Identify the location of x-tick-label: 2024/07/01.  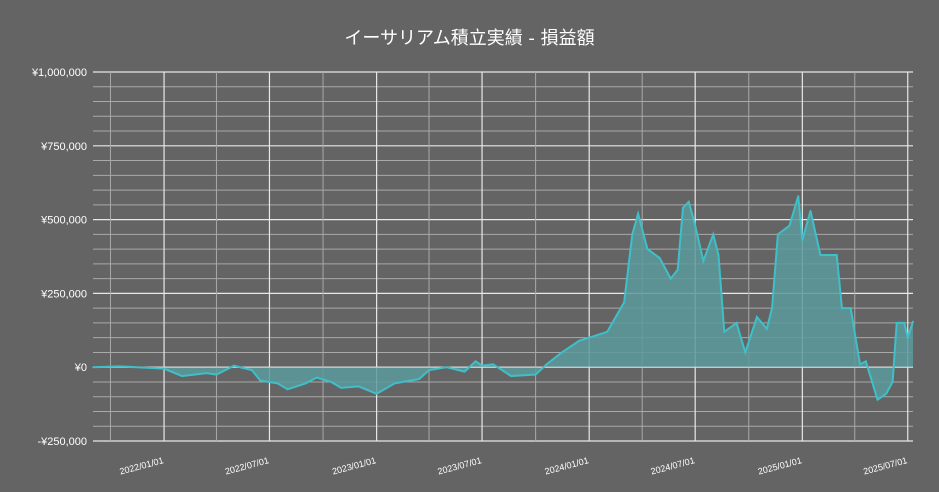
(673, 465).